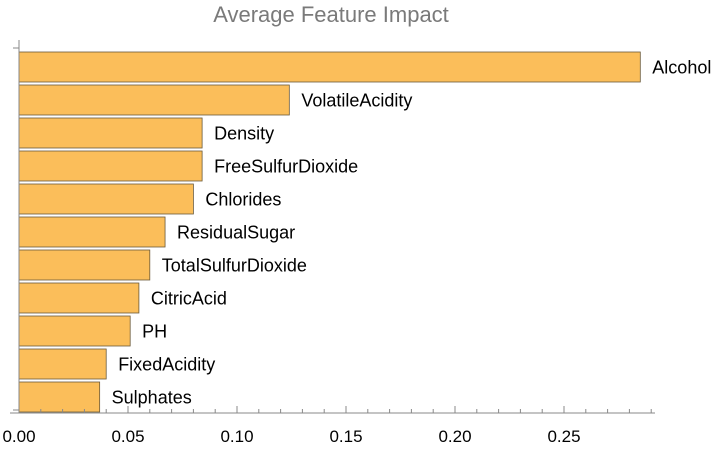 Image resolution: width=722 pixels, height=451 pixels. Describe the element at coordinates (166, 365) in the screenshot. I see `bar-label-fixedacidity: FixedAcidity` at that location.